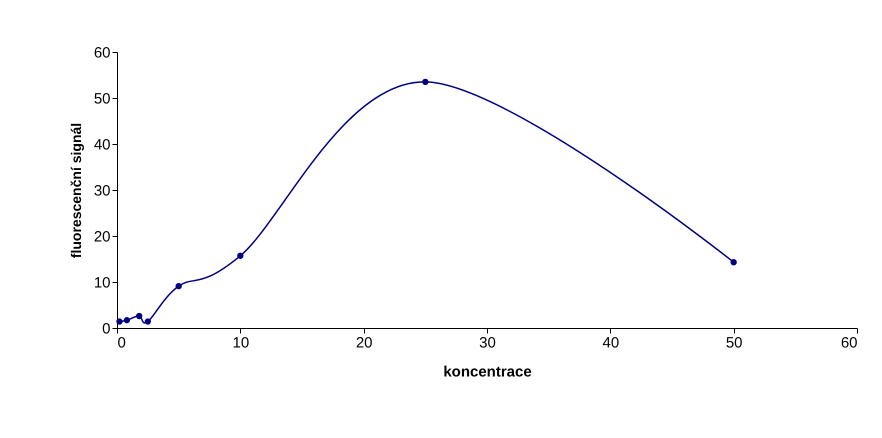 The image size is (882, 438). What do you see at coordinates (102, 191) in the screenshot?
I see `y-tick-label: 30` at bounding box center [102, 191].